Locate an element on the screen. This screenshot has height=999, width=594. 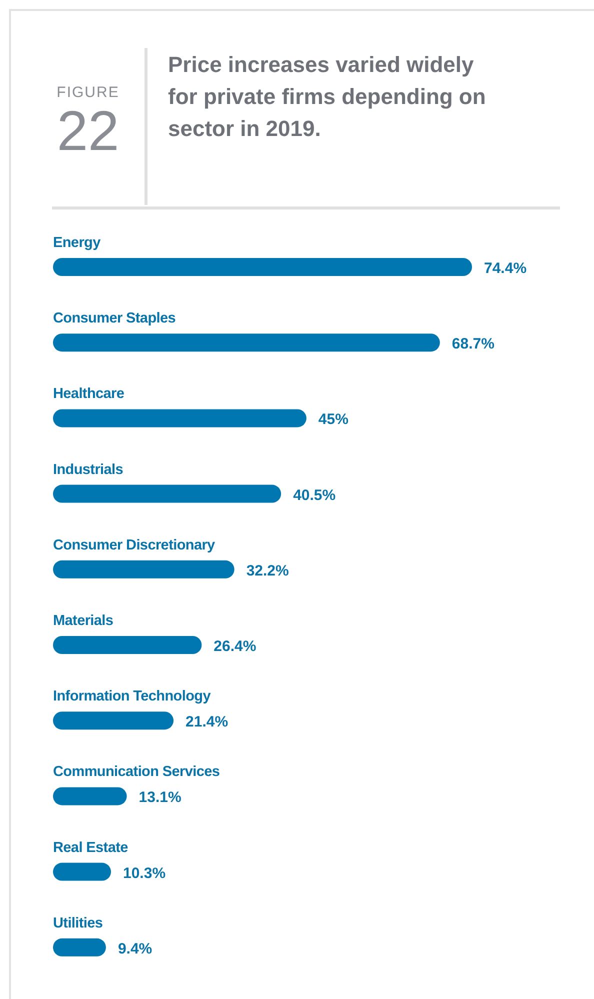
y-tick-label: Healthcare is located at coordinates (88, 394).